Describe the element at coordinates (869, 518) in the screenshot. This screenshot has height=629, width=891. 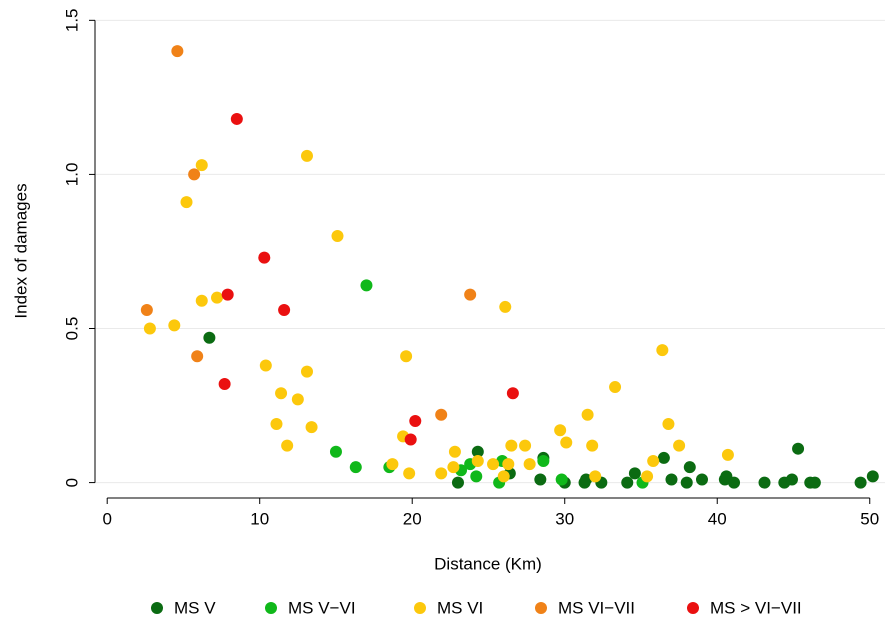
I see `x-tick-label: 50` at that location.